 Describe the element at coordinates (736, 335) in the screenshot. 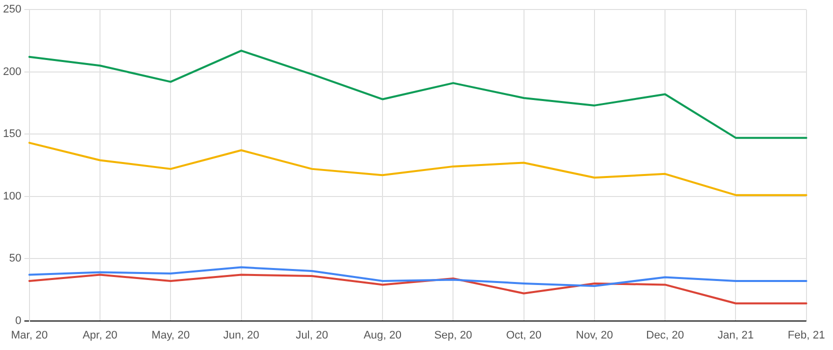

I see `x-tick-label: Jan, 21` at that location.